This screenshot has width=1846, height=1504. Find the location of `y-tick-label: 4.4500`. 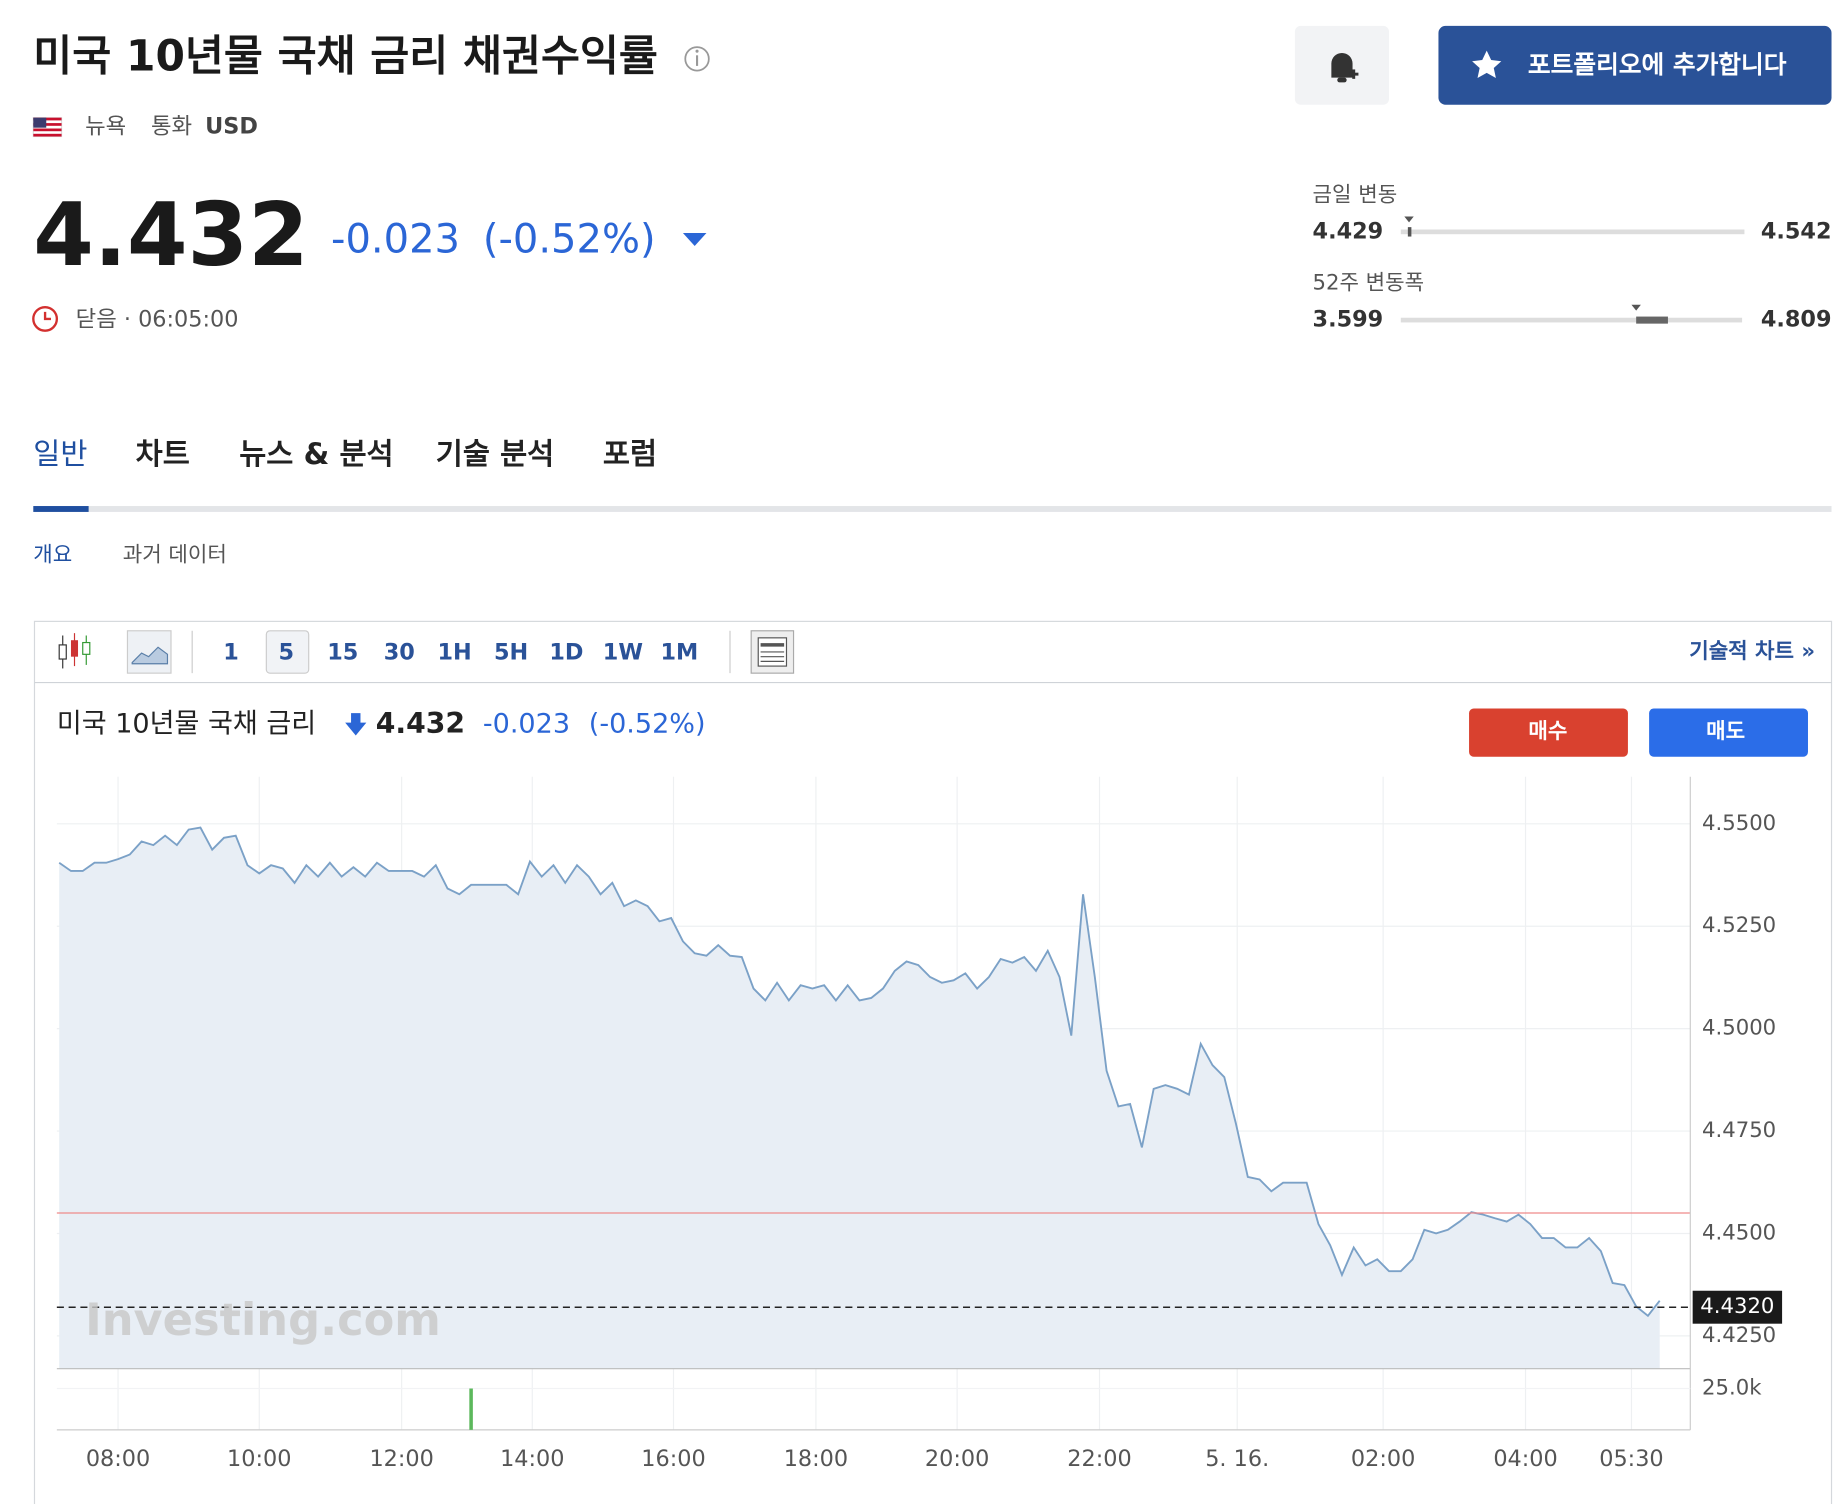

y-tick-label: 4.4500 is located at coordinates (1739, 1231).